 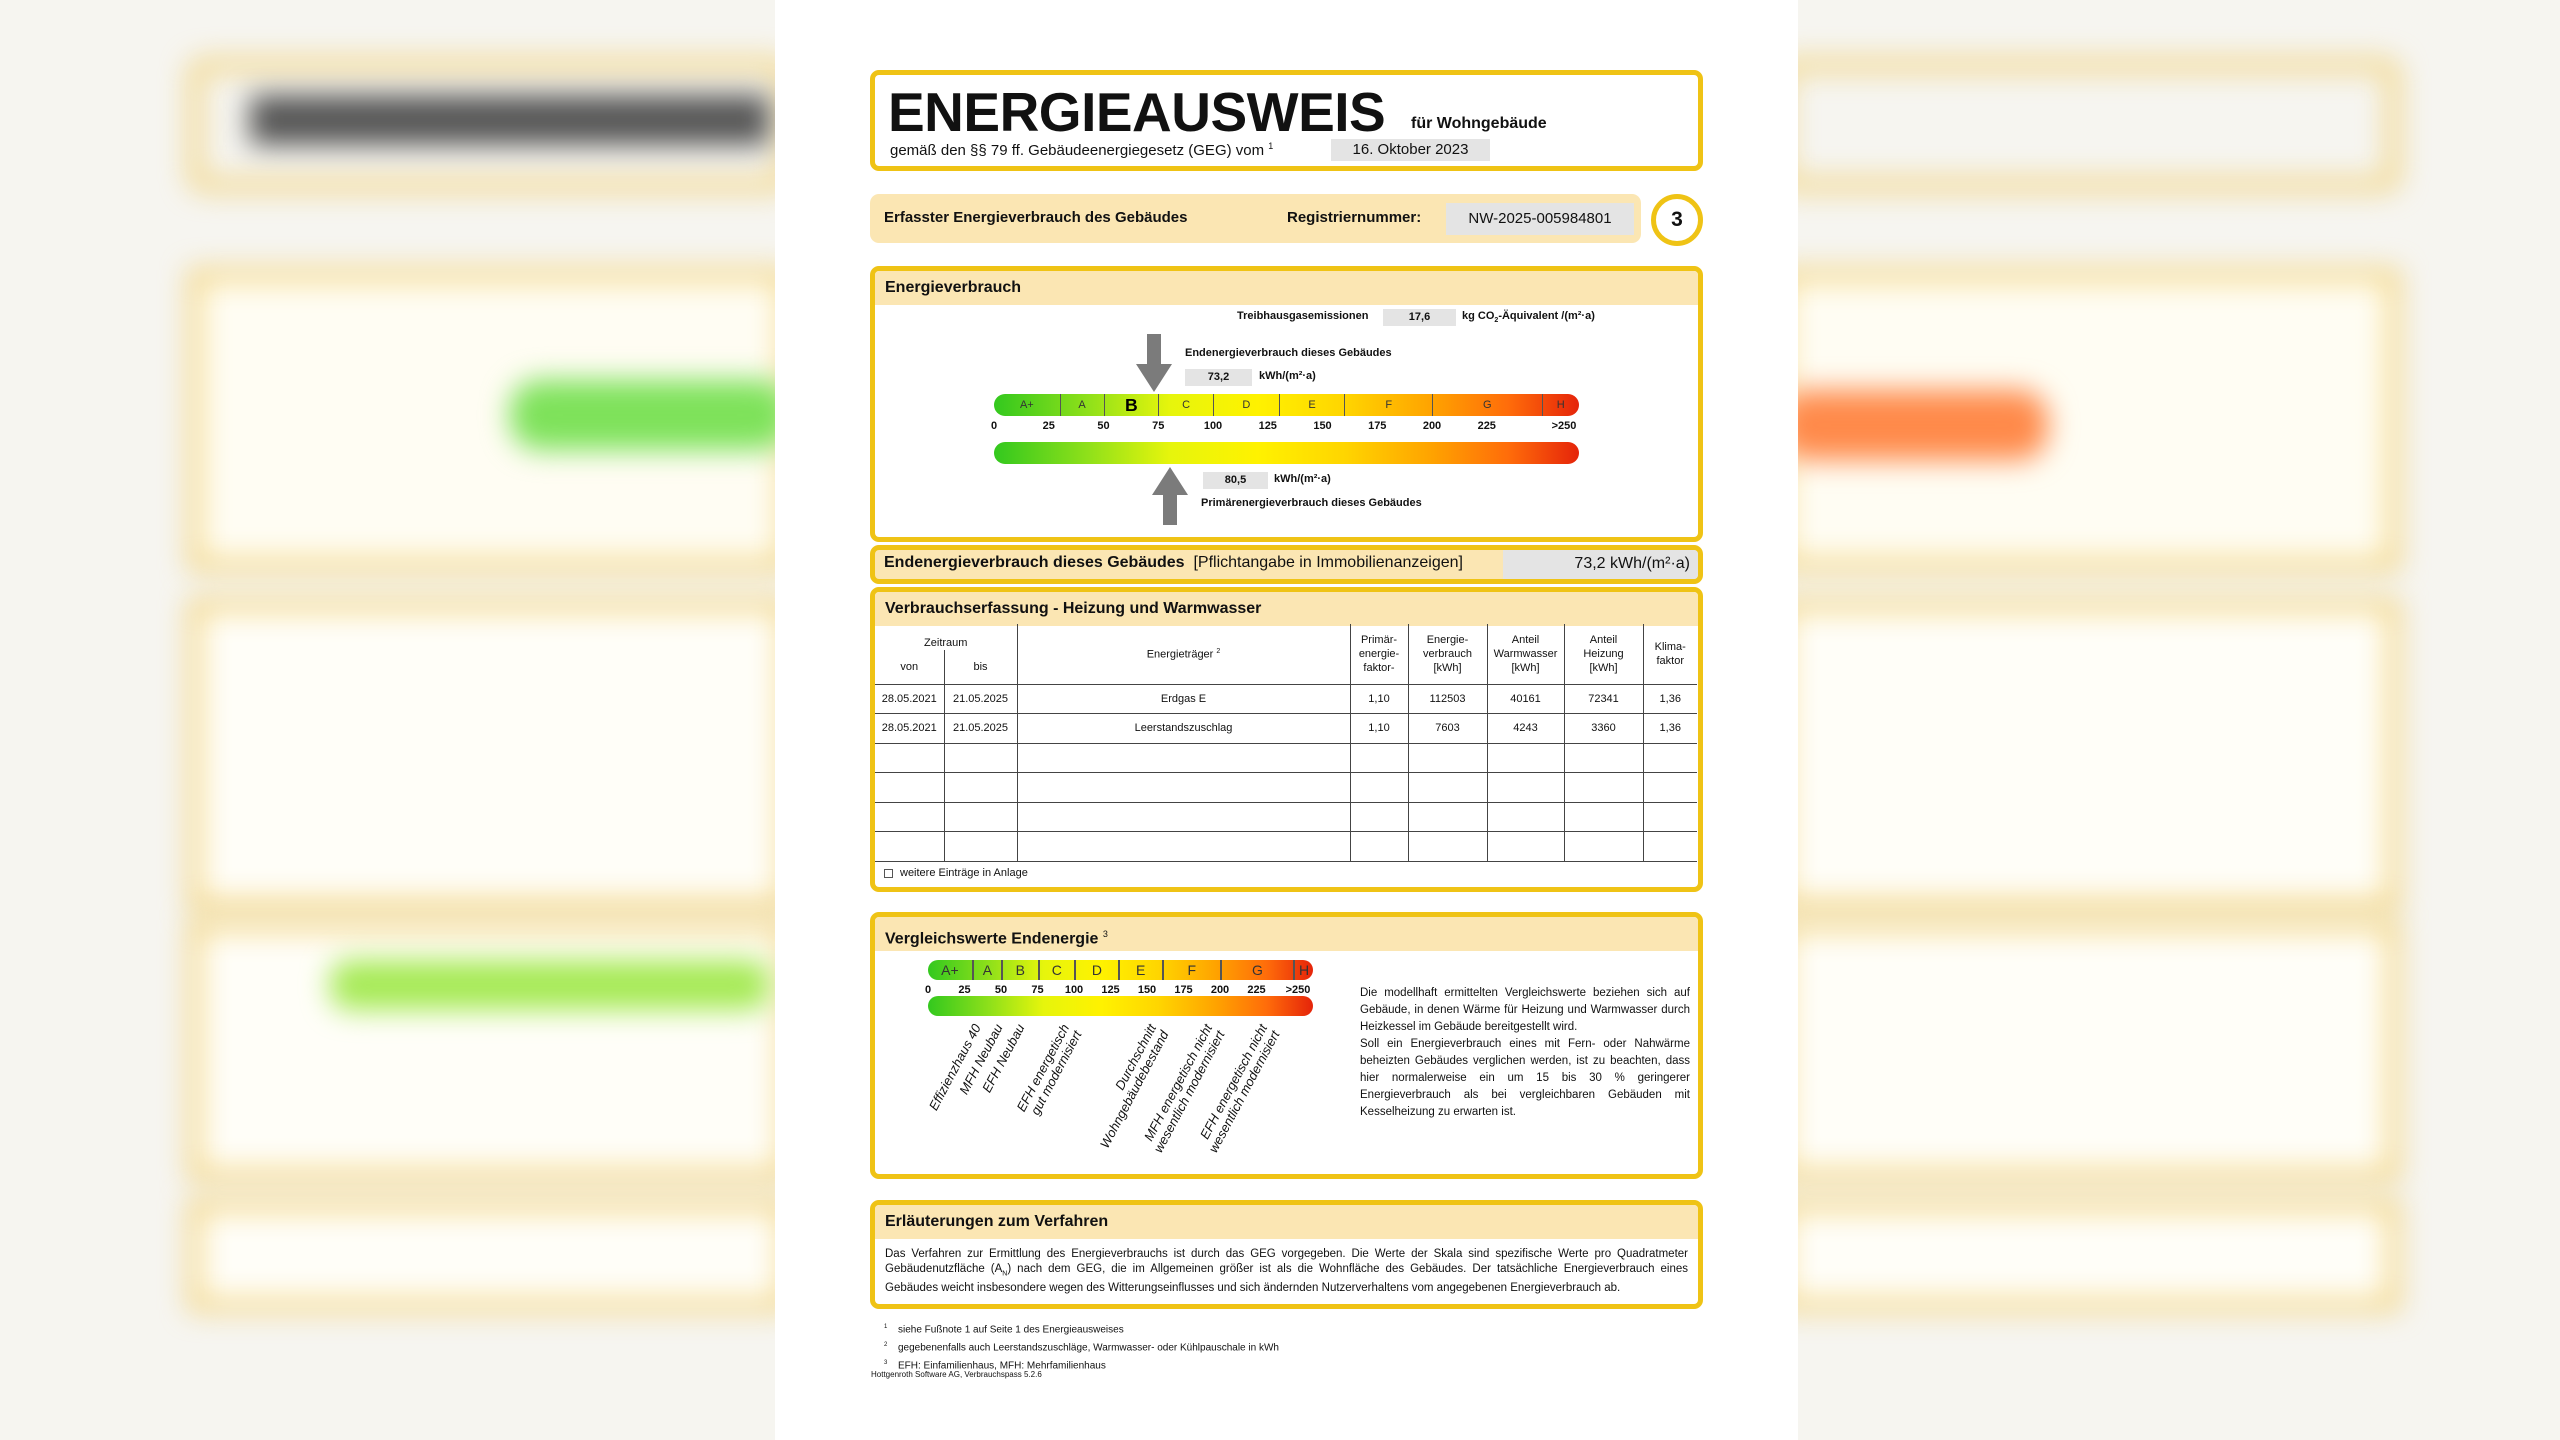 What do you see at coordinates (1246, 405) in the screenshot?
I see `scale-band-d: D` at bounding box center [1246, 405].